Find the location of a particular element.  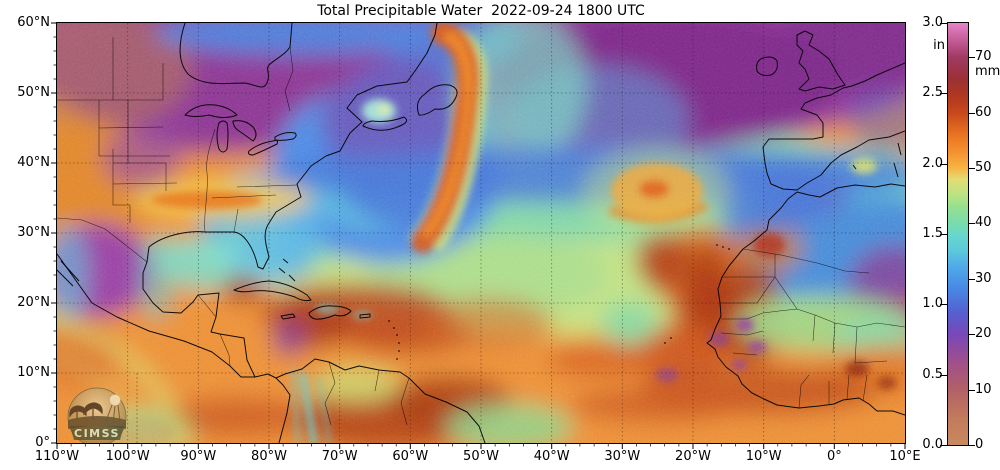

x-axis-label: 40°W is located at coordinates (551, 456).